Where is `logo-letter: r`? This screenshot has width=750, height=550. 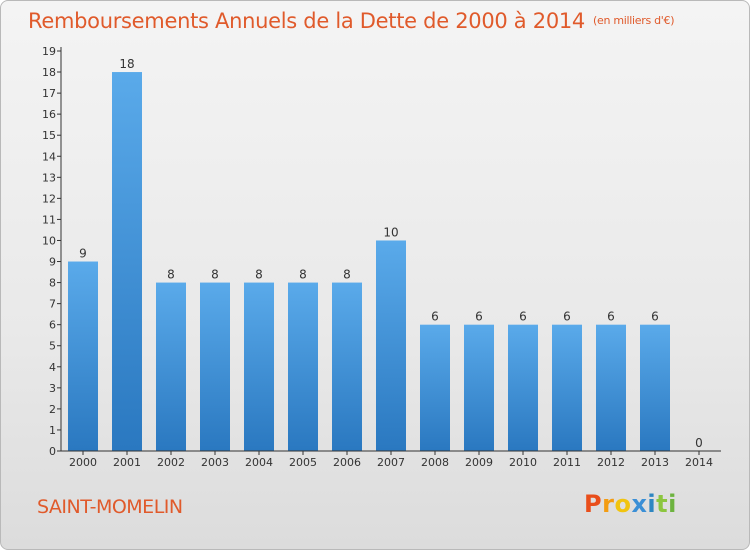 logo-letter: r is located at coordinates (608, 504).